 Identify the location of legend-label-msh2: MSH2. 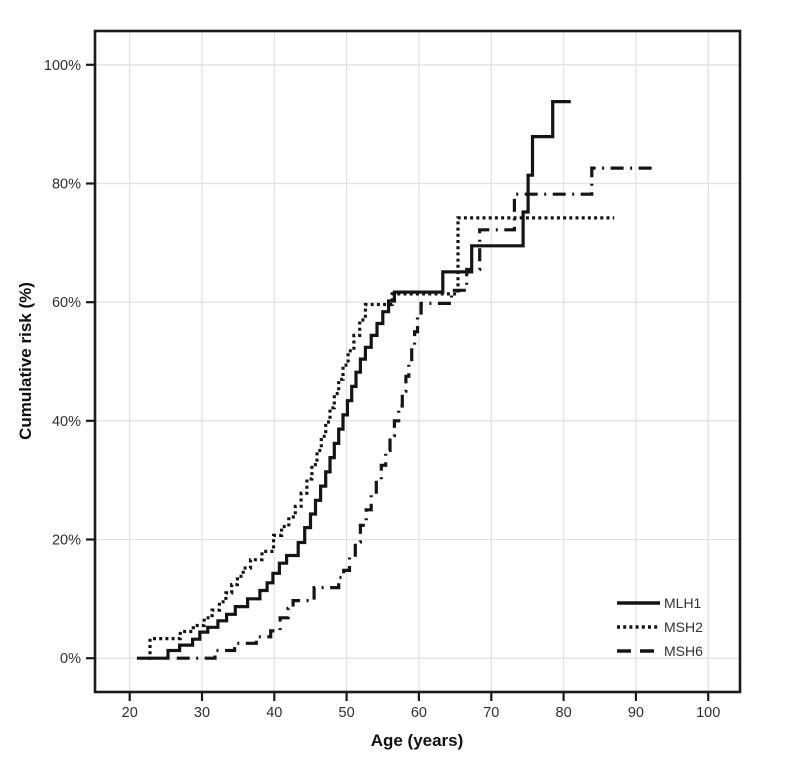
(683, 627).